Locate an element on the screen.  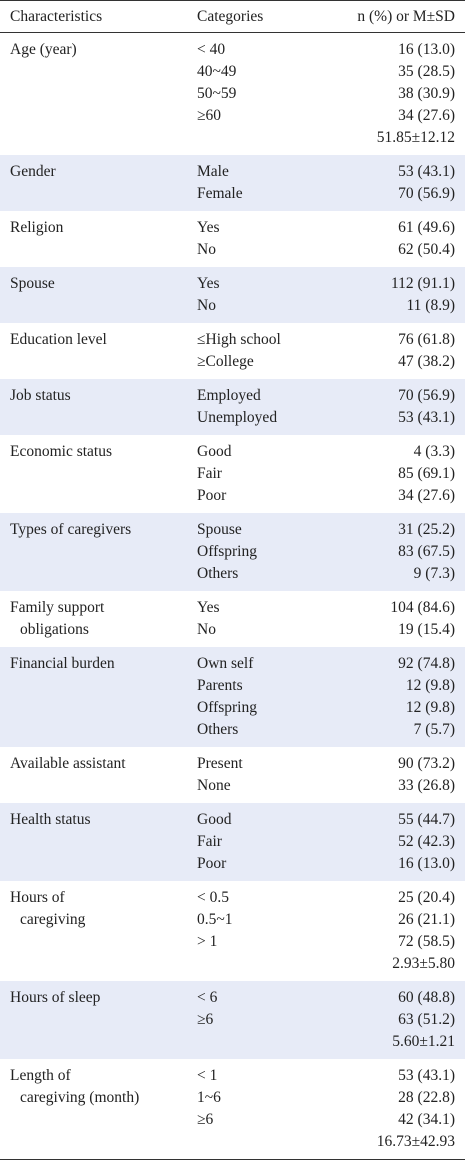
characteristic: Types of caregivers is located at coordinates (71, 529).